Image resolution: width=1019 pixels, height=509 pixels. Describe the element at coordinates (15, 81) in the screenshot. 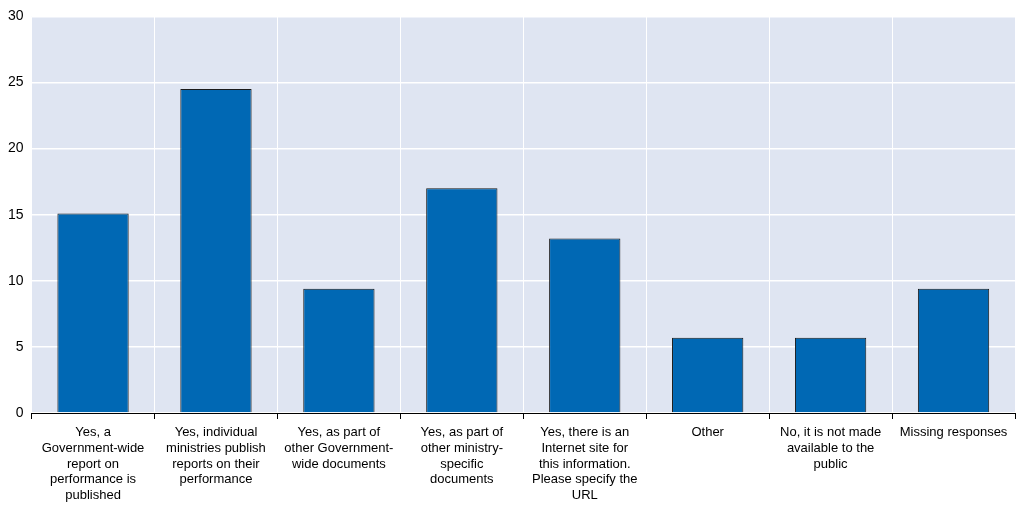

I see `y-tick-label: 25` at that location.